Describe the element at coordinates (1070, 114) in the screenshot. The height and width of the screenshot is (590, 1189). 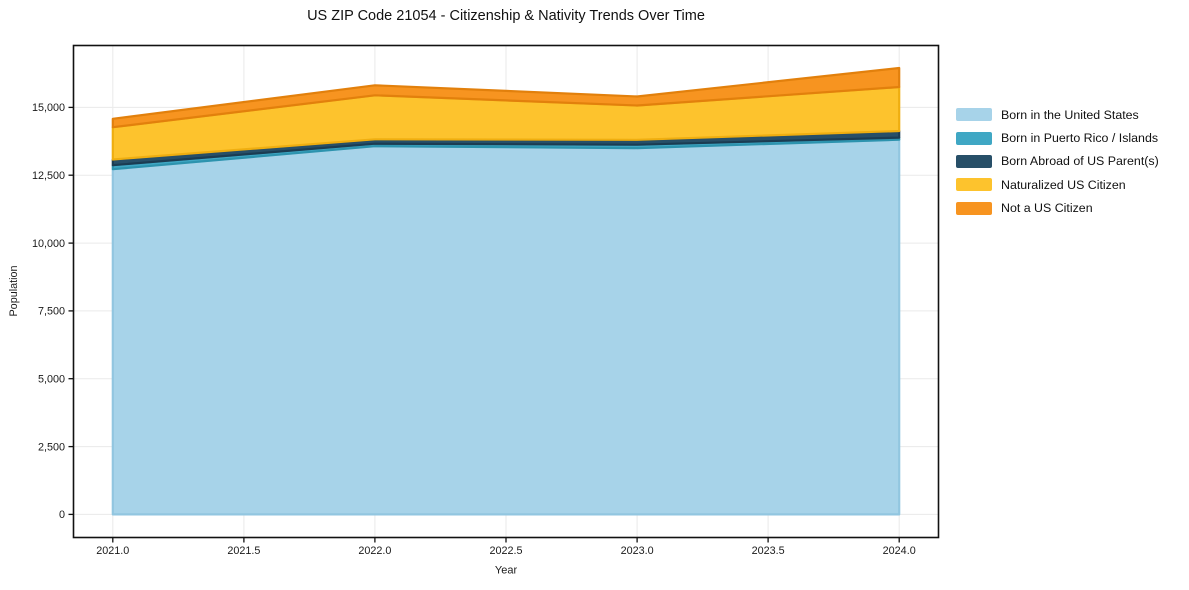
I see `legend-label: Born in the United States` at that location.